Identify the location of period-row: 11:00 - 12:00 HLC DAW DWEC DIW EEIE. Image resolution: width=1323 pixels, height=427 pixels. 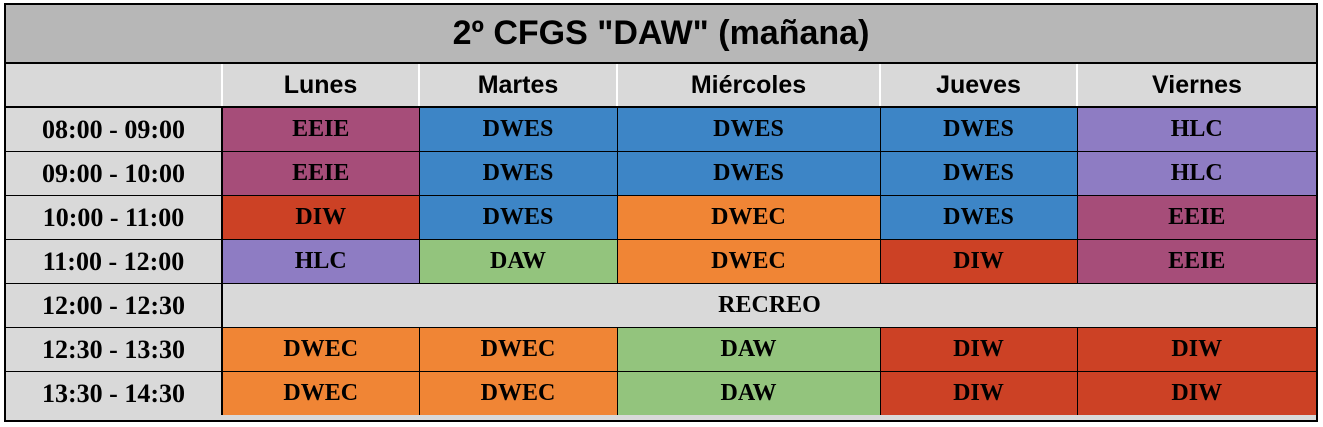
(661, 261).